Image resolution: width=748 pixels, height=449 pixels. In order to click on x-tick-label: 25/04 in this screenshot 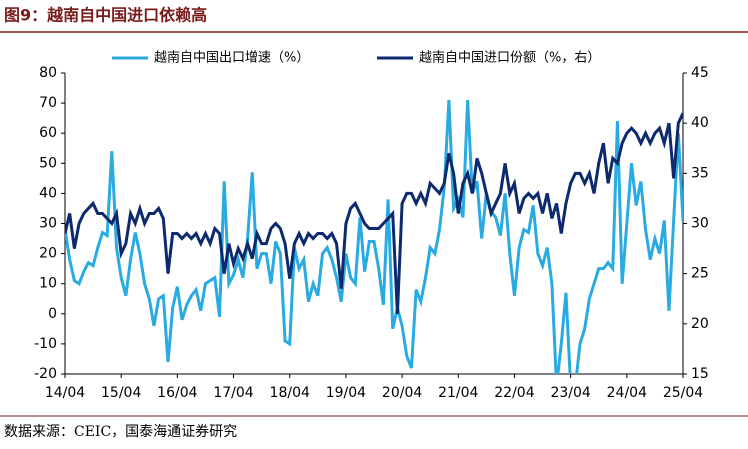, I will do `click(683, 393)`.